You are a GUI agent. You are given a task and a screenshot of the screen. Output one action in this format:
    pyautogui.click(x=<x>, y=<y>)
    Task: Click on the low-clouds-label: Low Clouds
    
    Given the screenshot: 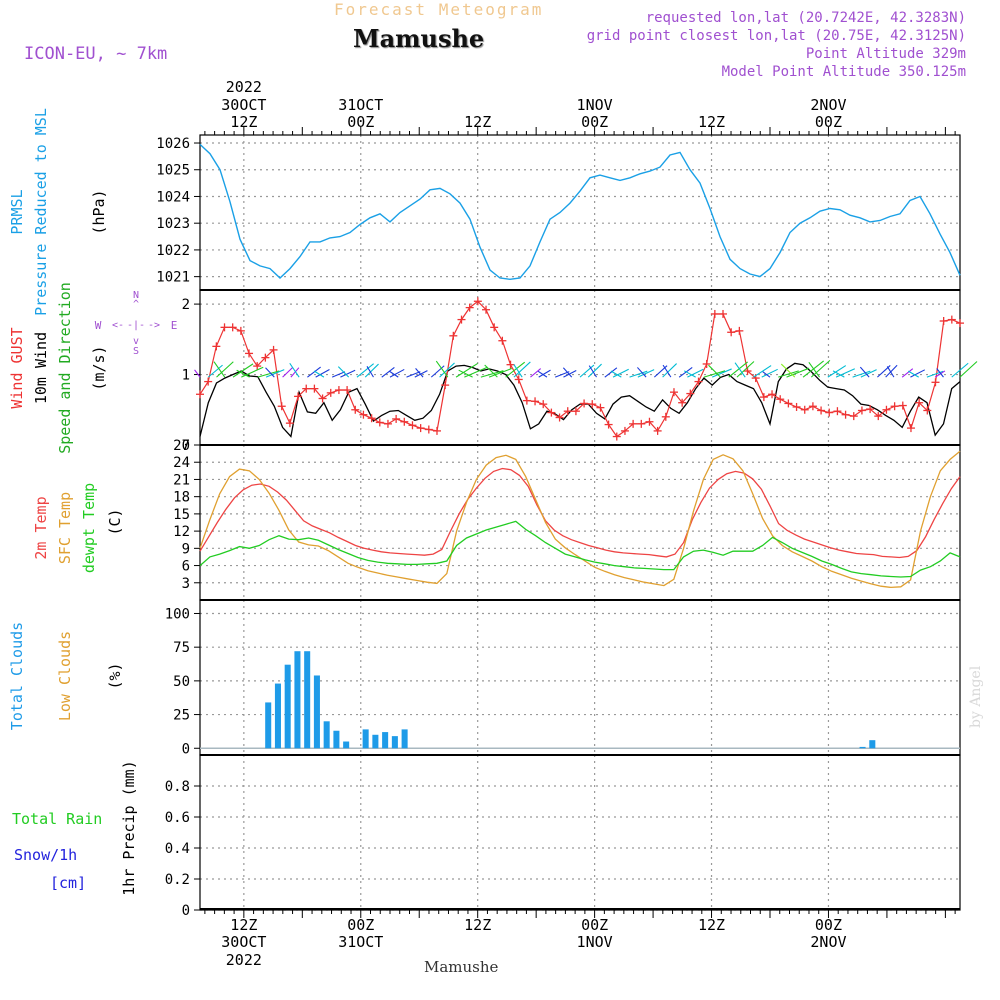 What is the action you would take?
    pyautogui.click(x=65, y=676)
    